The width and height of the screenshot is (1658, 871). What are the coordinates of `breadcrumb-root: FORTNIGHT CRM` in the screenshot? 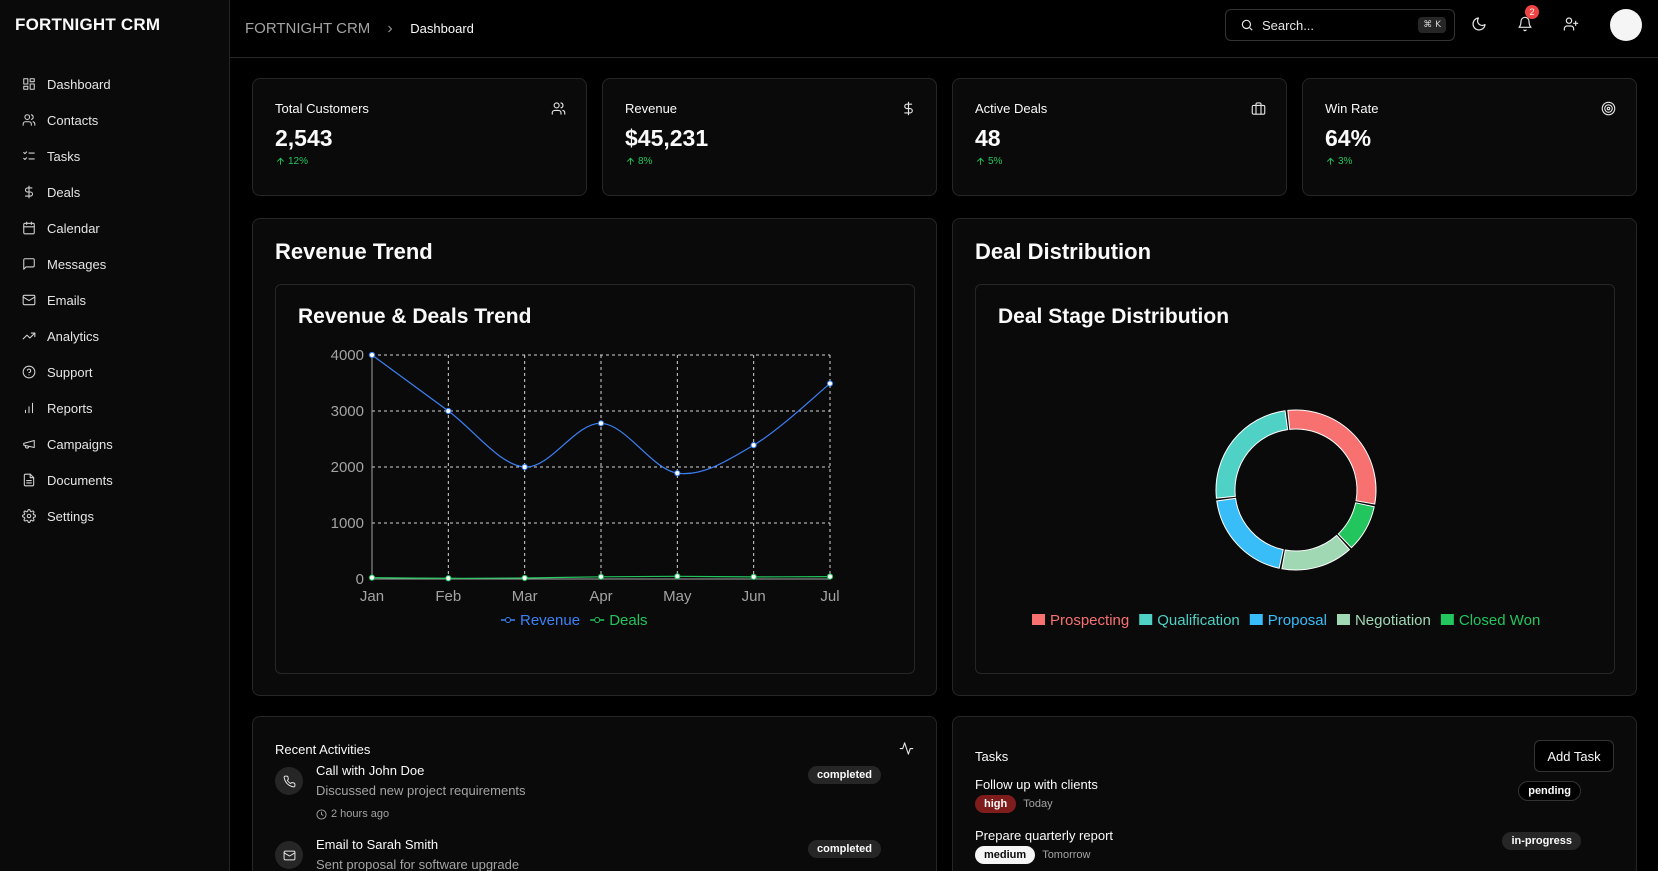 It's located at (308, 28).